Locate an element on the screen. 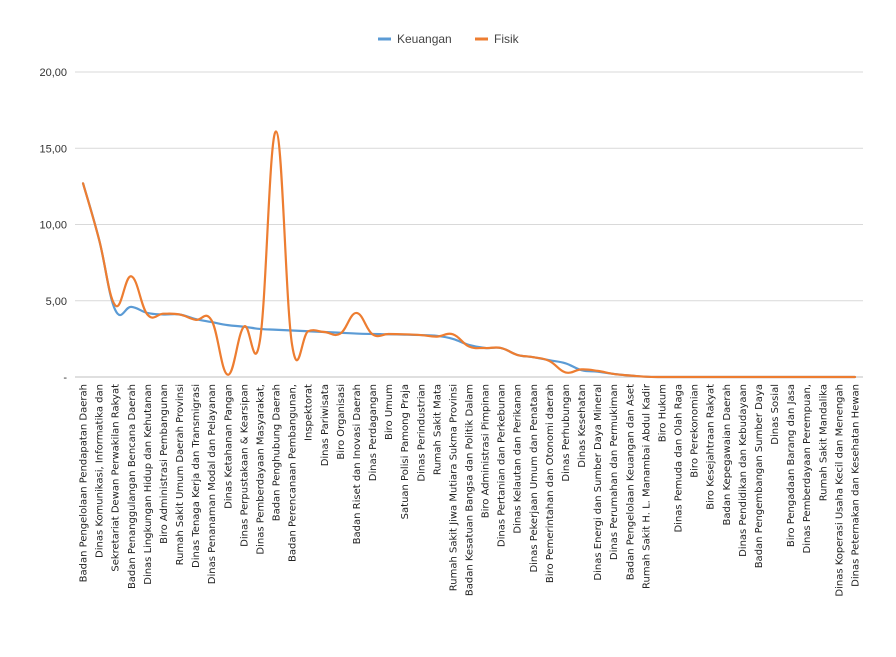  x-tick-label: Biro Pemerintahan dan Otonomi daerah is located at coordinates (550, 483).